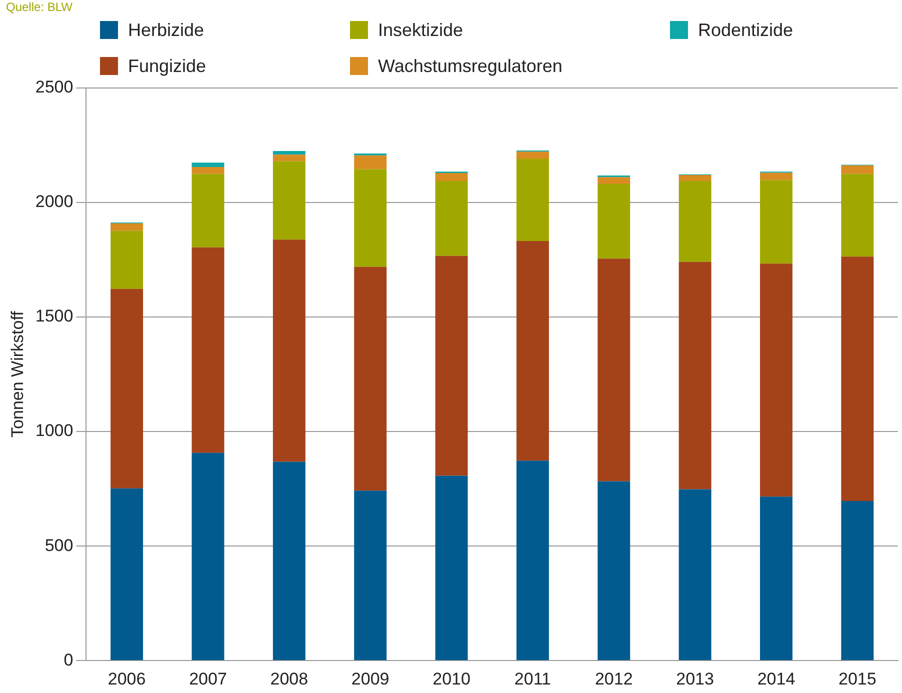 Image resolution: width=902 pixels, height=693 pixels. Describe the element at coordinates (127, 678) in the screenshot. I see `x-tick-label: 2006` at that location.